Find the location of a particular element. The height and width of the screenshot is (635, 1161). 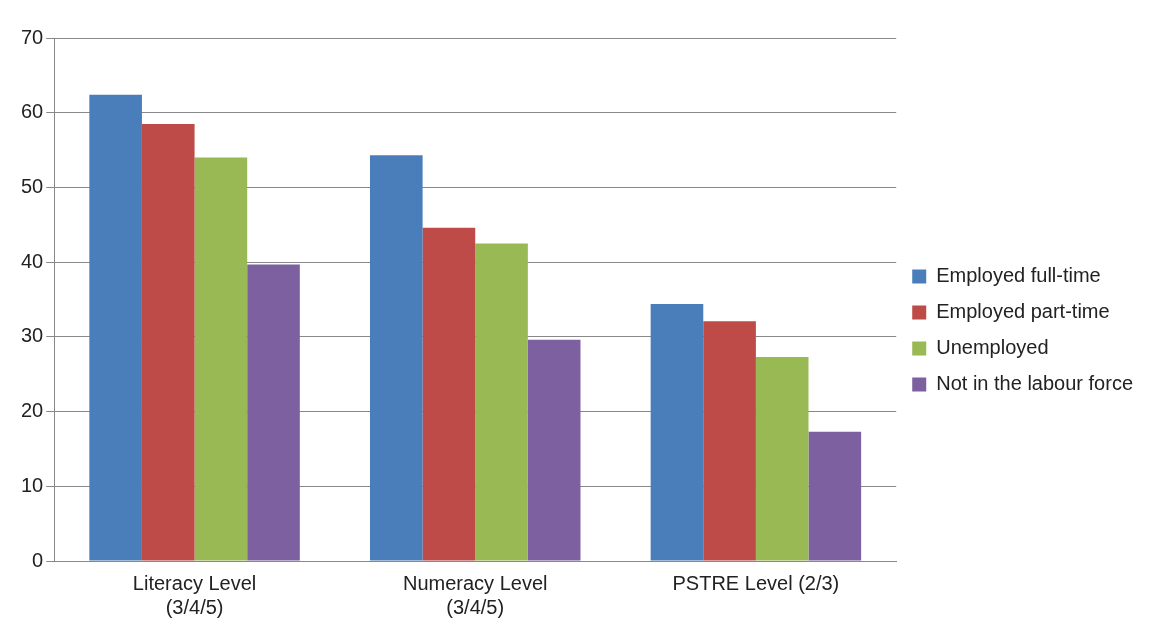

y-tick-label: 20 is located at coordinates (32, 410).